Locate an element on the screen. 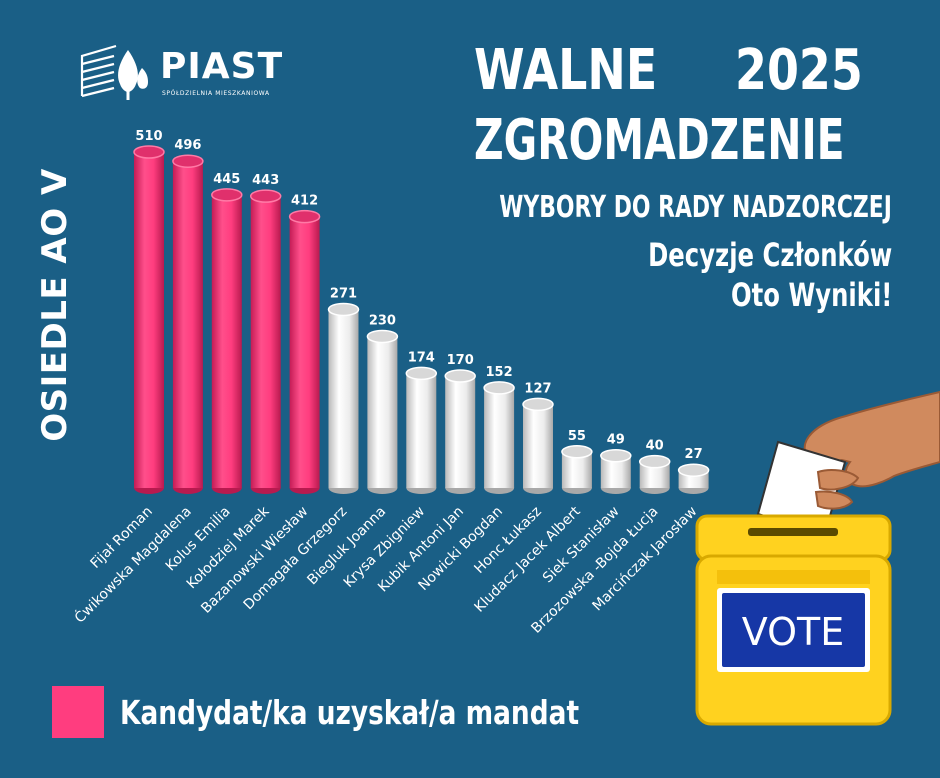  hand-icon is located at coordinates (871, 439).